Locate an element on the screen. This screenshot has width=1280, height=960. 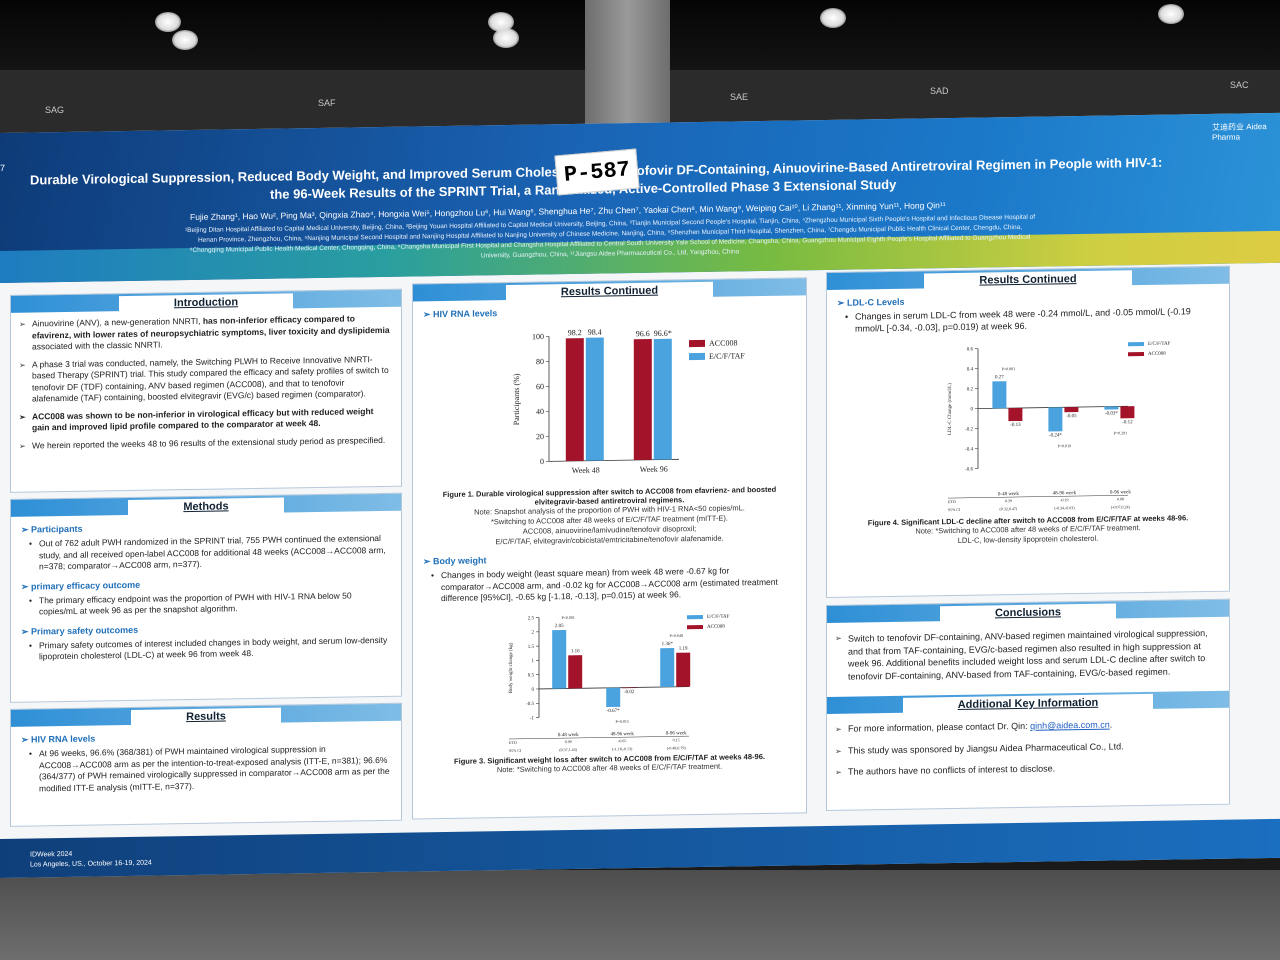
y-tick-label: 80 is located at coordinates (540, 361).